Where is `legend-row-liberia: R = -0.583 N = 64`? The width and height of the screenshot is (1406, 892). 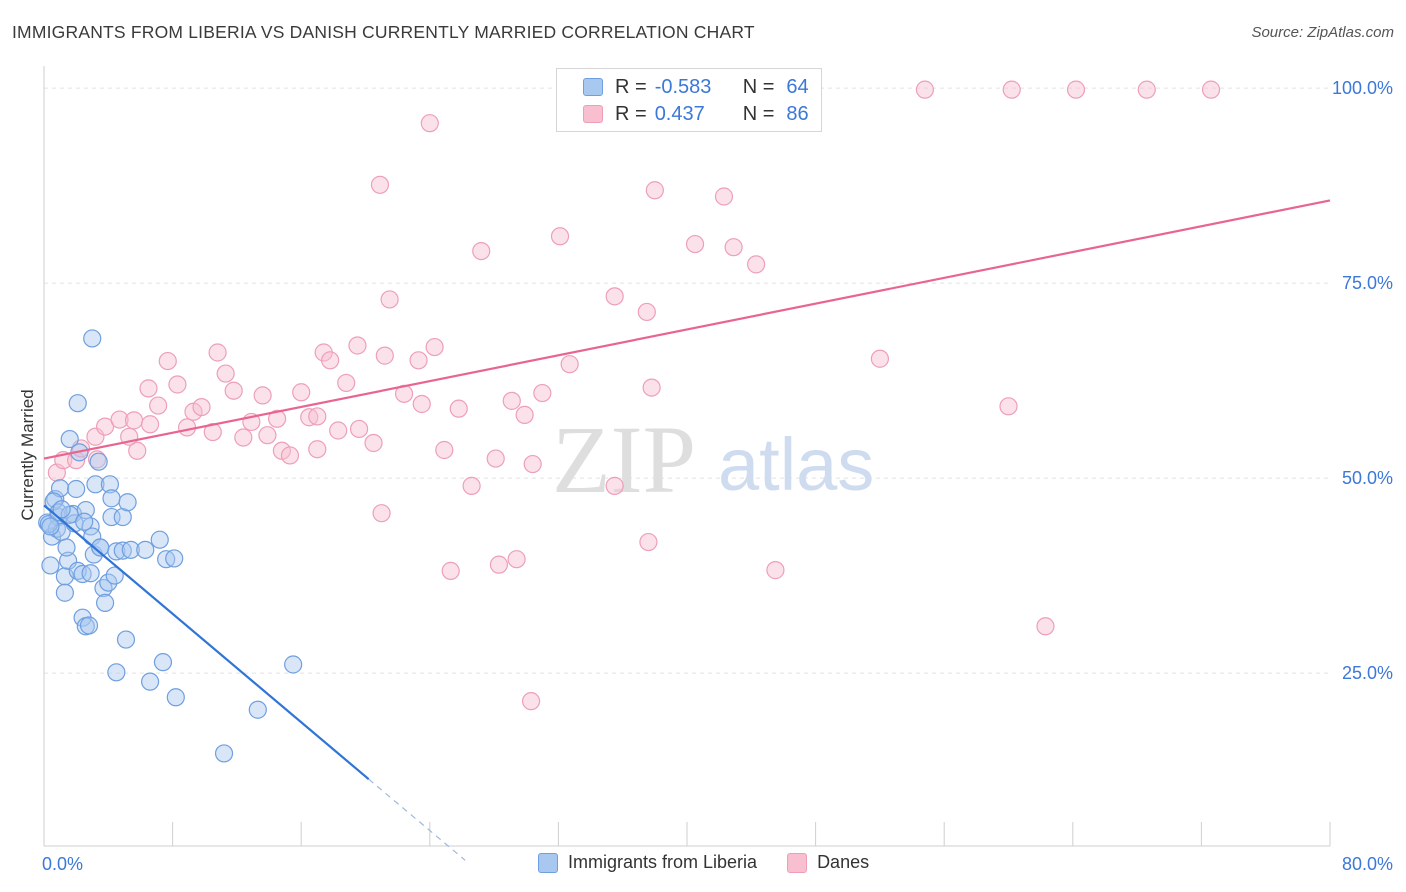 legend-row-liberia: R = -0.583 N = 64 is located at coordinates (683, 87).